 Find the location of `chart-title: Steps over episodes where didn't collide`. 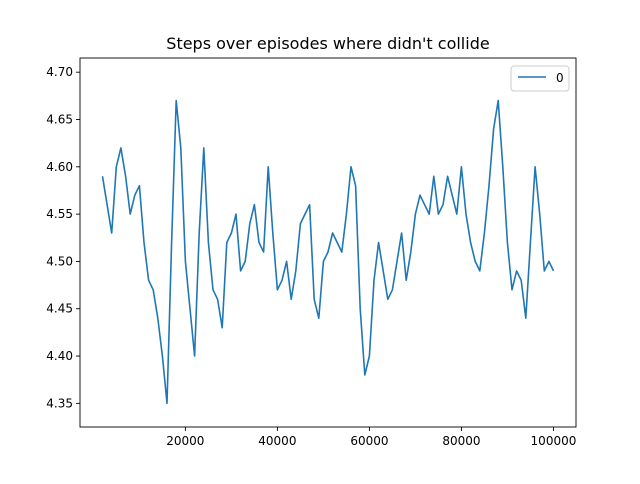

chart-title: Steps over episodes where didn't collide is located at coordinates (327, 43).